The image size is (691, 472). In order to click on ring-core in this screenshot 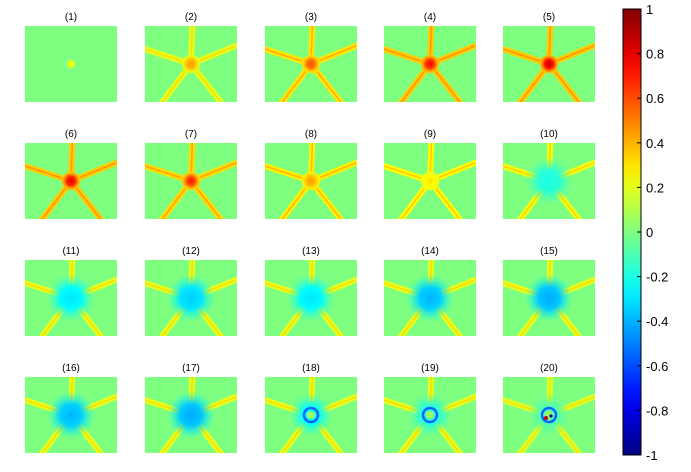, I will do `click(311, 415)`.